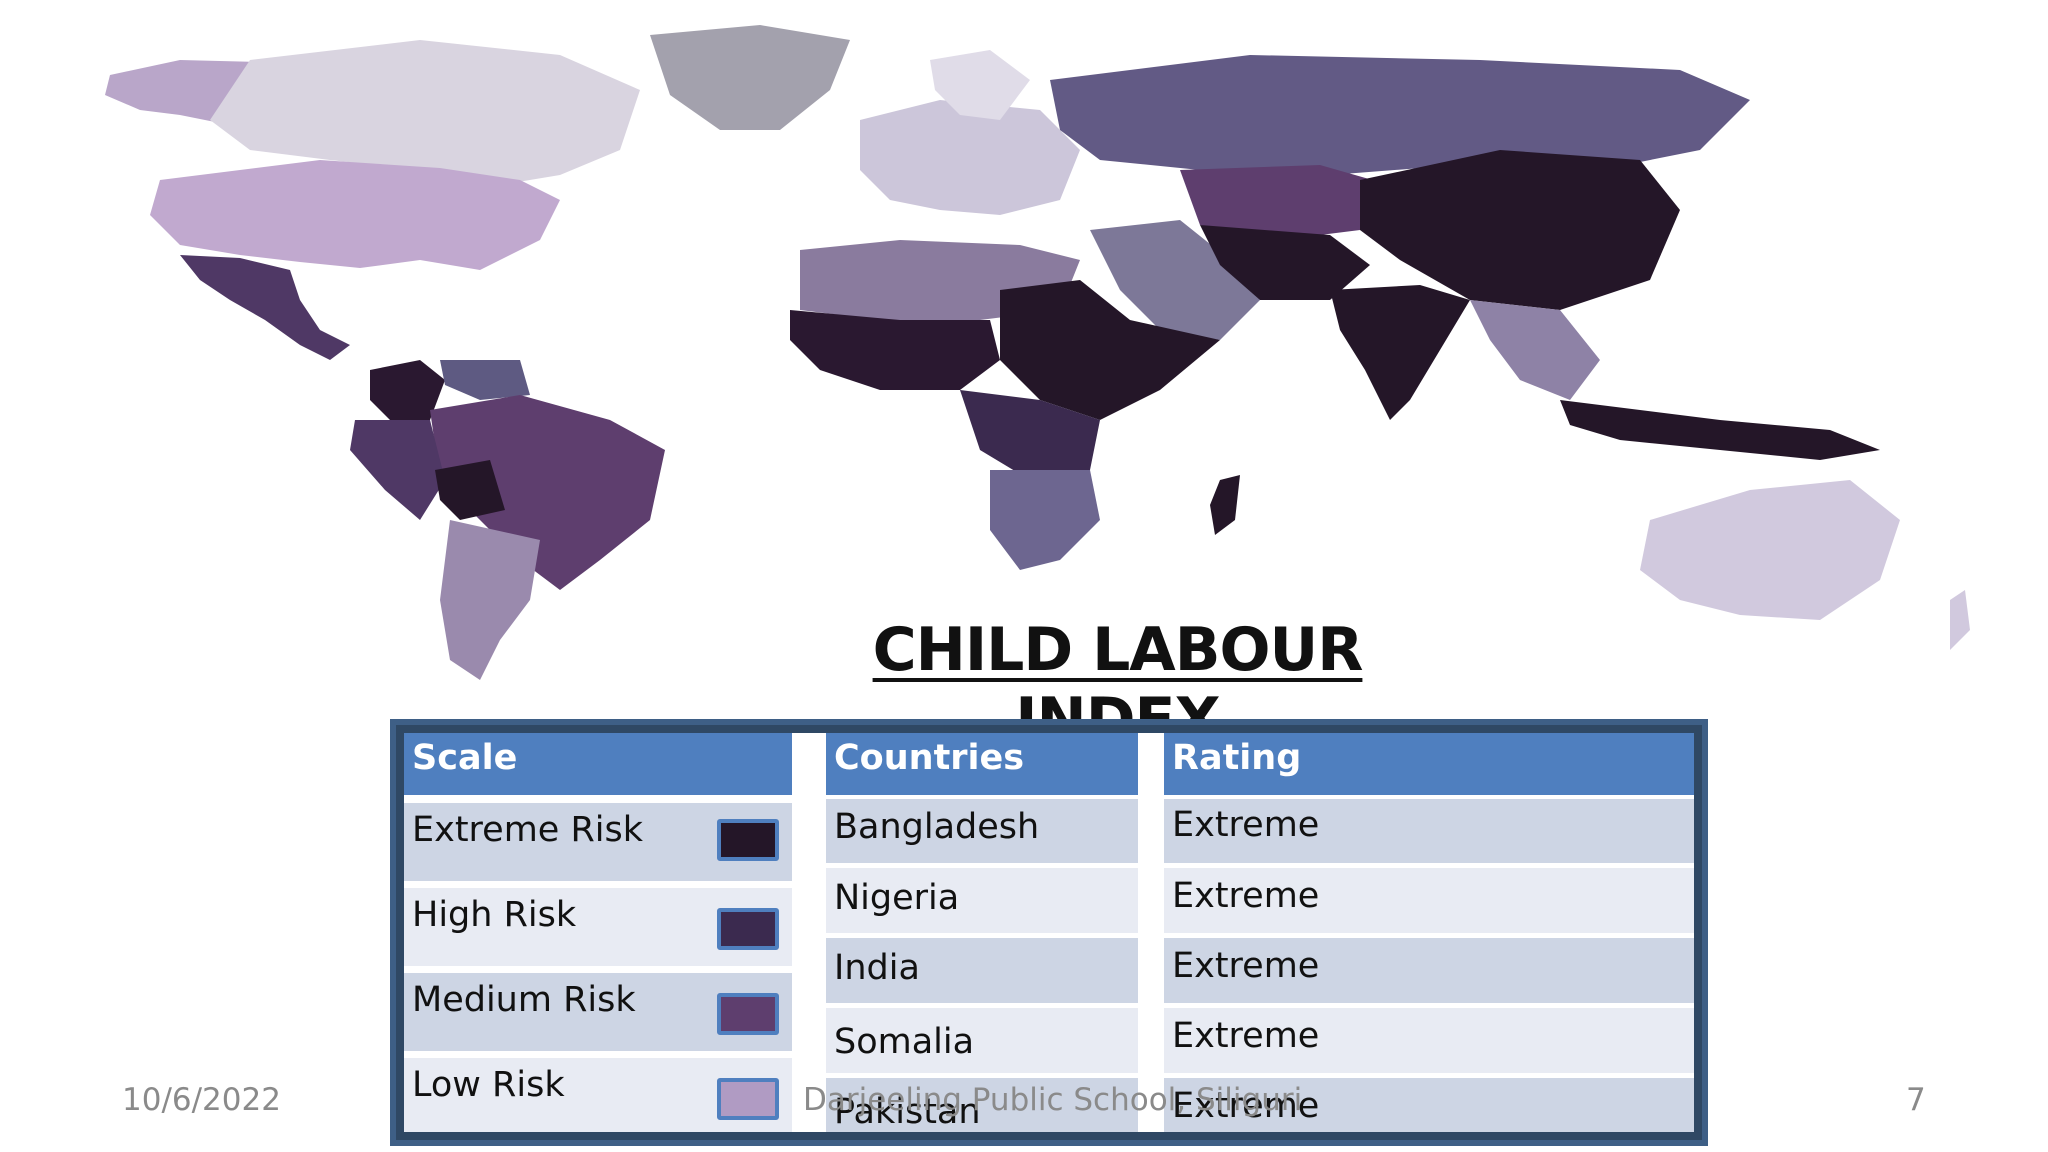 The image size is (2048, 1152). I want to click on map-region-southeast-asia, so click(1535, 350).